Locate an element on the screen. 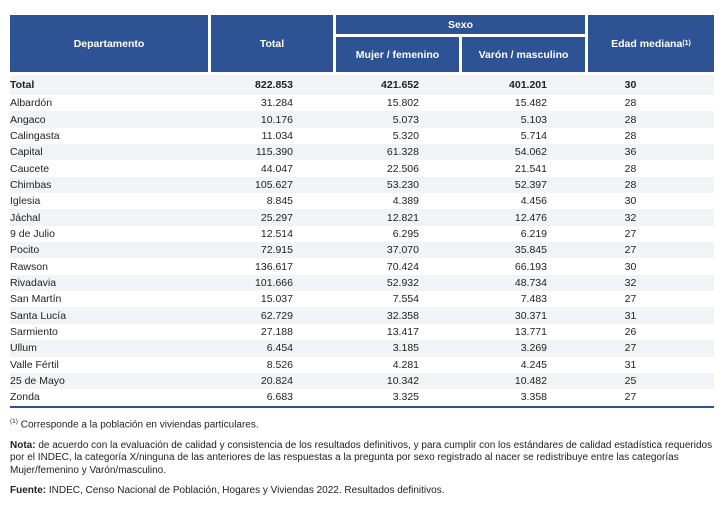  table-row: San Martín 15.037 7.554 7.483 27 is located at coordinates (362, 299).